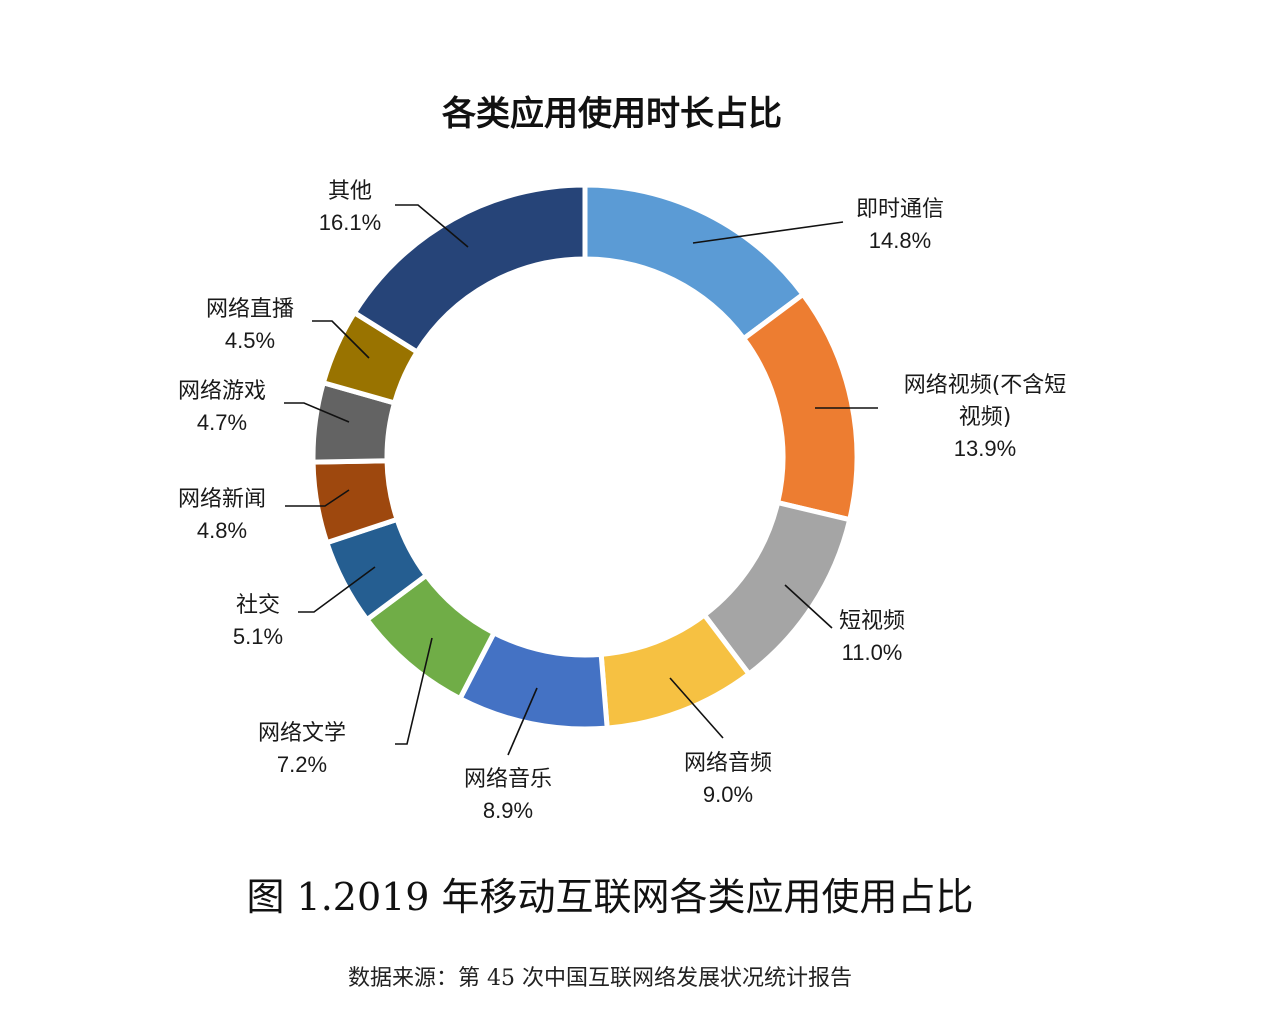  Describe the element at coordinates (985, 448) in the screenshot. I see `value-label-2: 13.9%` at that location.